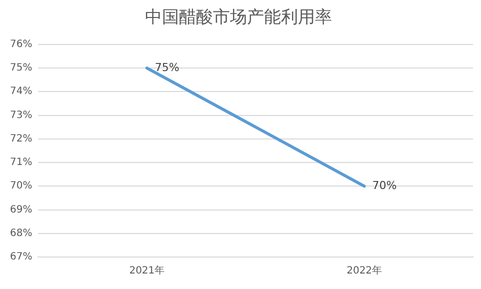 This screenshot has height=289, width=481. I want to click on y-tick-label: 75%, so click(21, 68).